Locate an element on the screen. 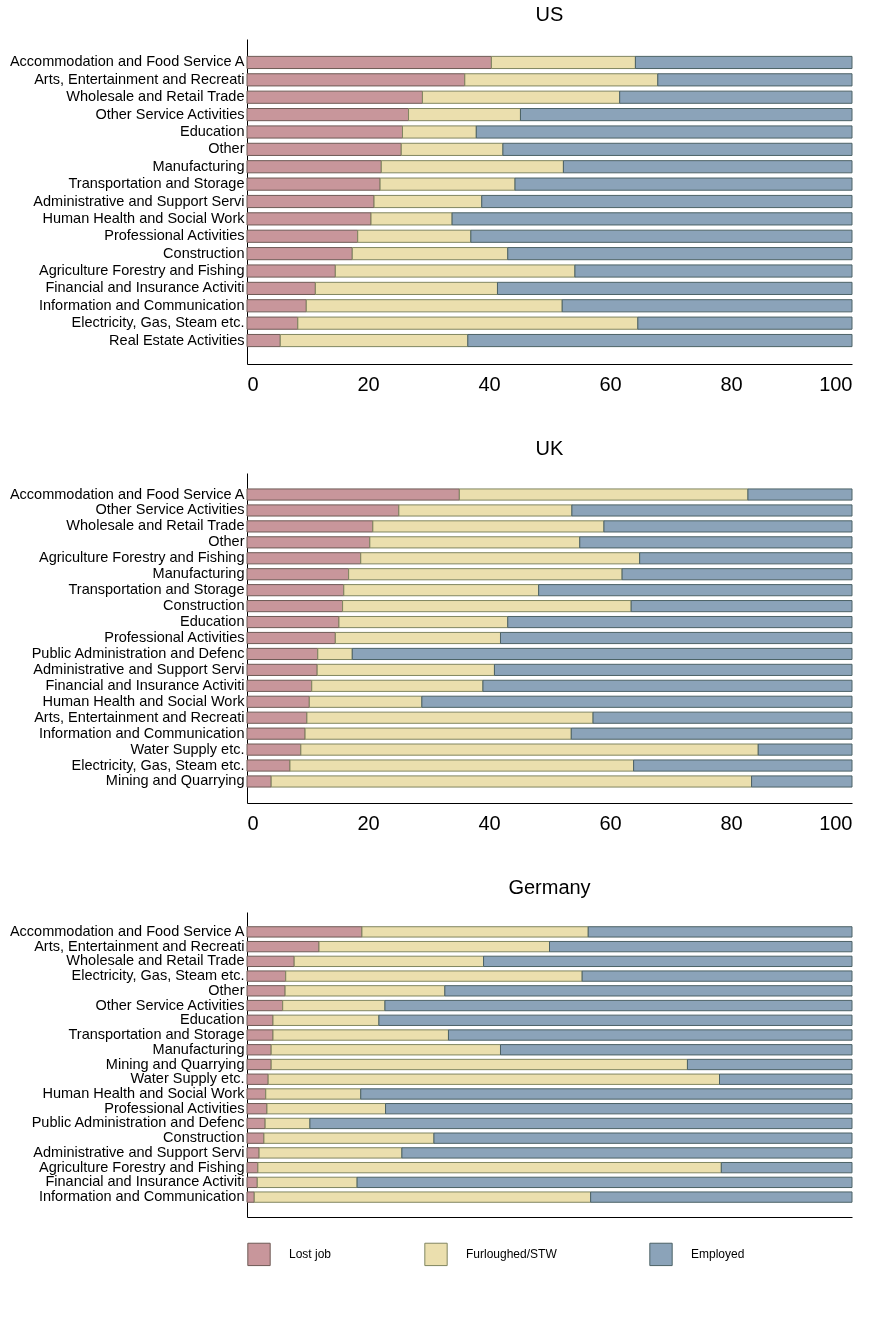  y-tick-label: Water Supply etc. is located at coordinates (187, 748).